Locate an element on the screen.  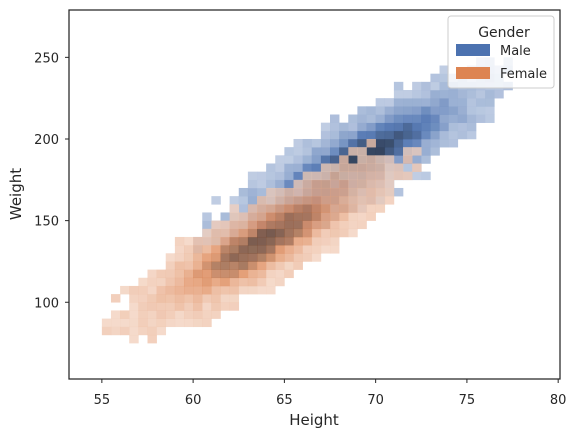
x-tick-label: 75 is located at coordinates (467, 400).